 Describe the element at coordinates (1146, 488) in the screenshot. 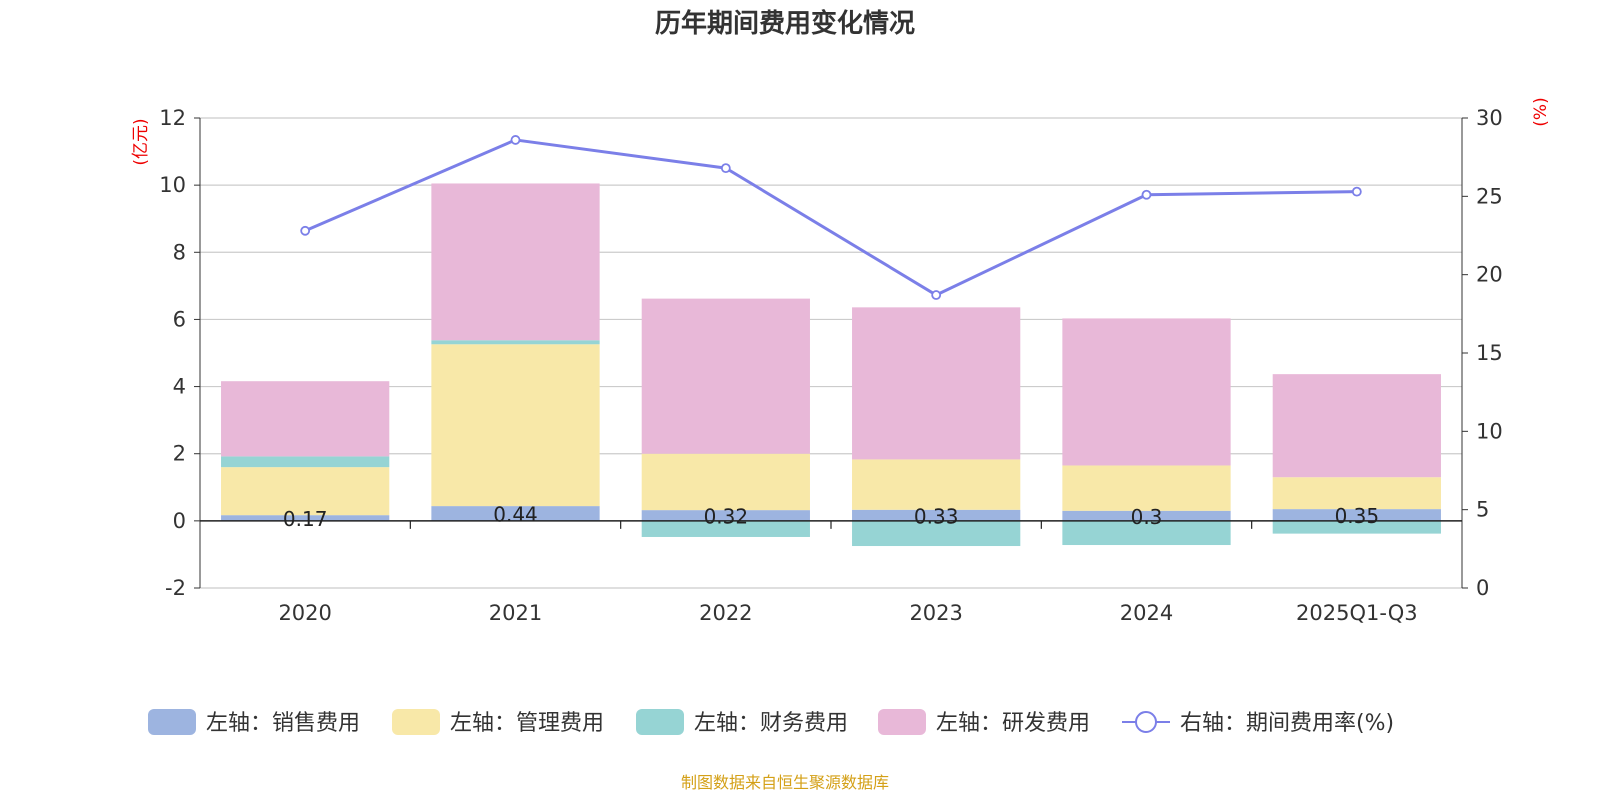

I see `bar-admin-2024` at that location.